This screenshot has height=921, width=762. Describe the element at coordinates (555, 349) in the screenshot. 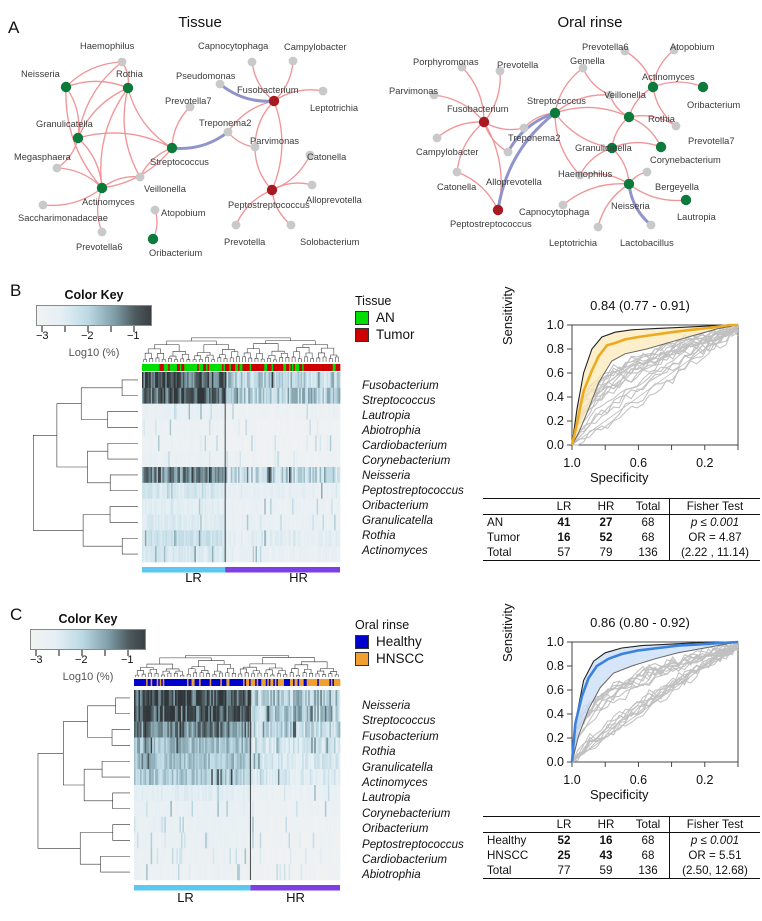

I see `svg-text: 0.8` at that location.